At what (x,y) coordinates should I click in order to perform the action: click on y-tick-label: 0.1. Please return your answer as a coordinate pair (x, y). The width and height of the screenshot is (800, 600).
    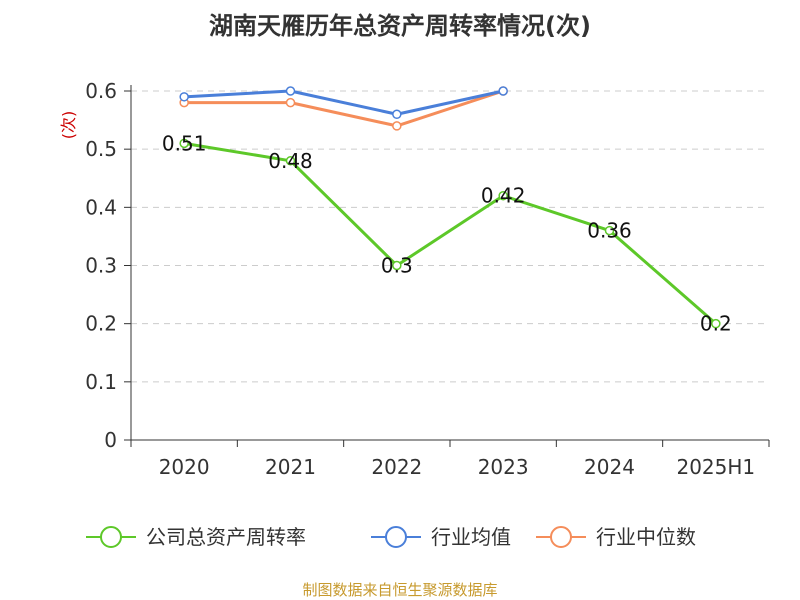
    Looking at the image, I should click on (101, 382).